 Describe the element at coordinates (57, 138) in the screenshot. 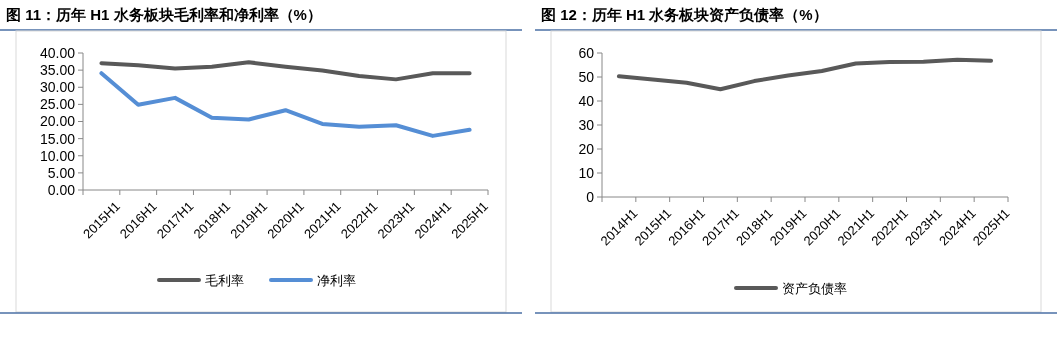

I see `y-tick-label: 15.00` at that location.